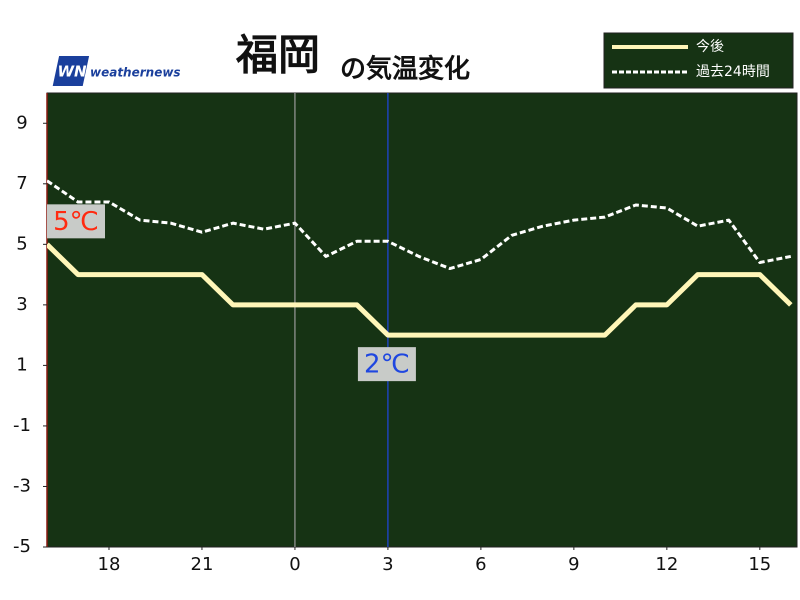  What do you see at coordinates (22, 485) in the screenshot?
I see `y-tick-label: -3` at bounding box center [22, 485].